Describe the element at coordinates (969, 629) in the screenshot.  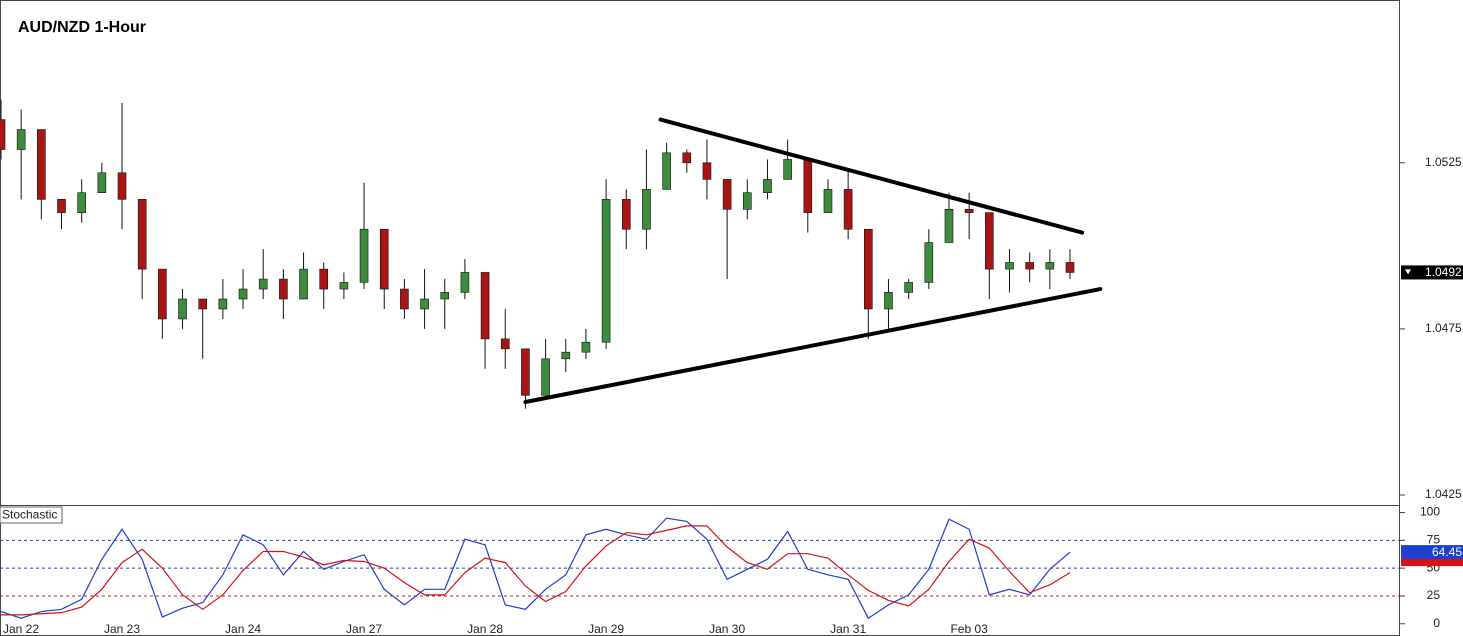
I see `x-tick-label: Feb 03` at that location.